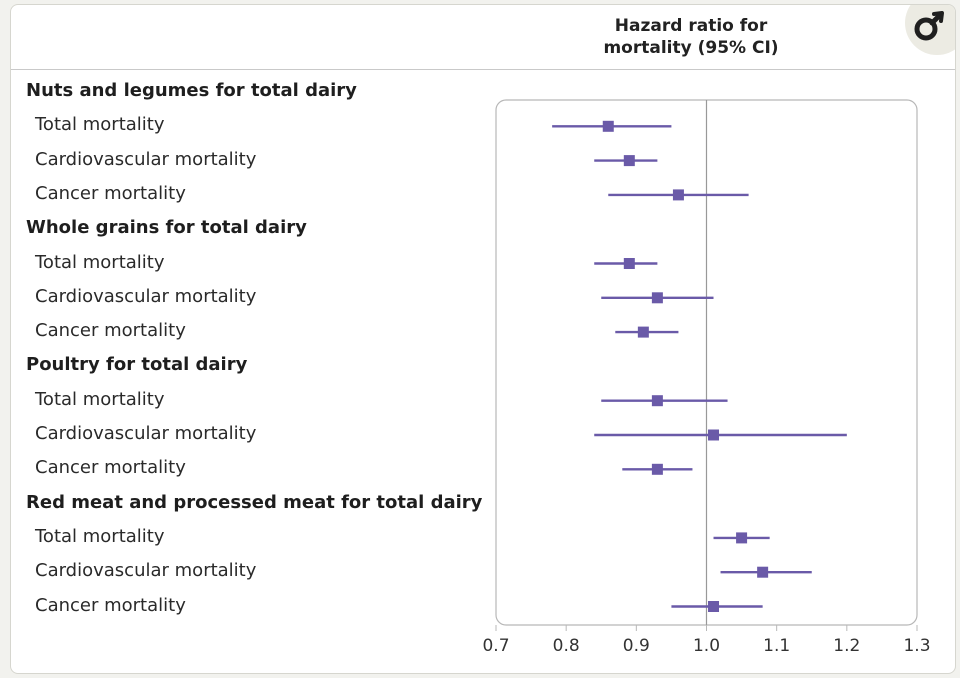 The height and width of the screenshot is (678, 960). Describe the element at coordinates (691, 37) in the screenshot. I see `chart-title: Hazard ratio for mortality (95% CI)` at that location.